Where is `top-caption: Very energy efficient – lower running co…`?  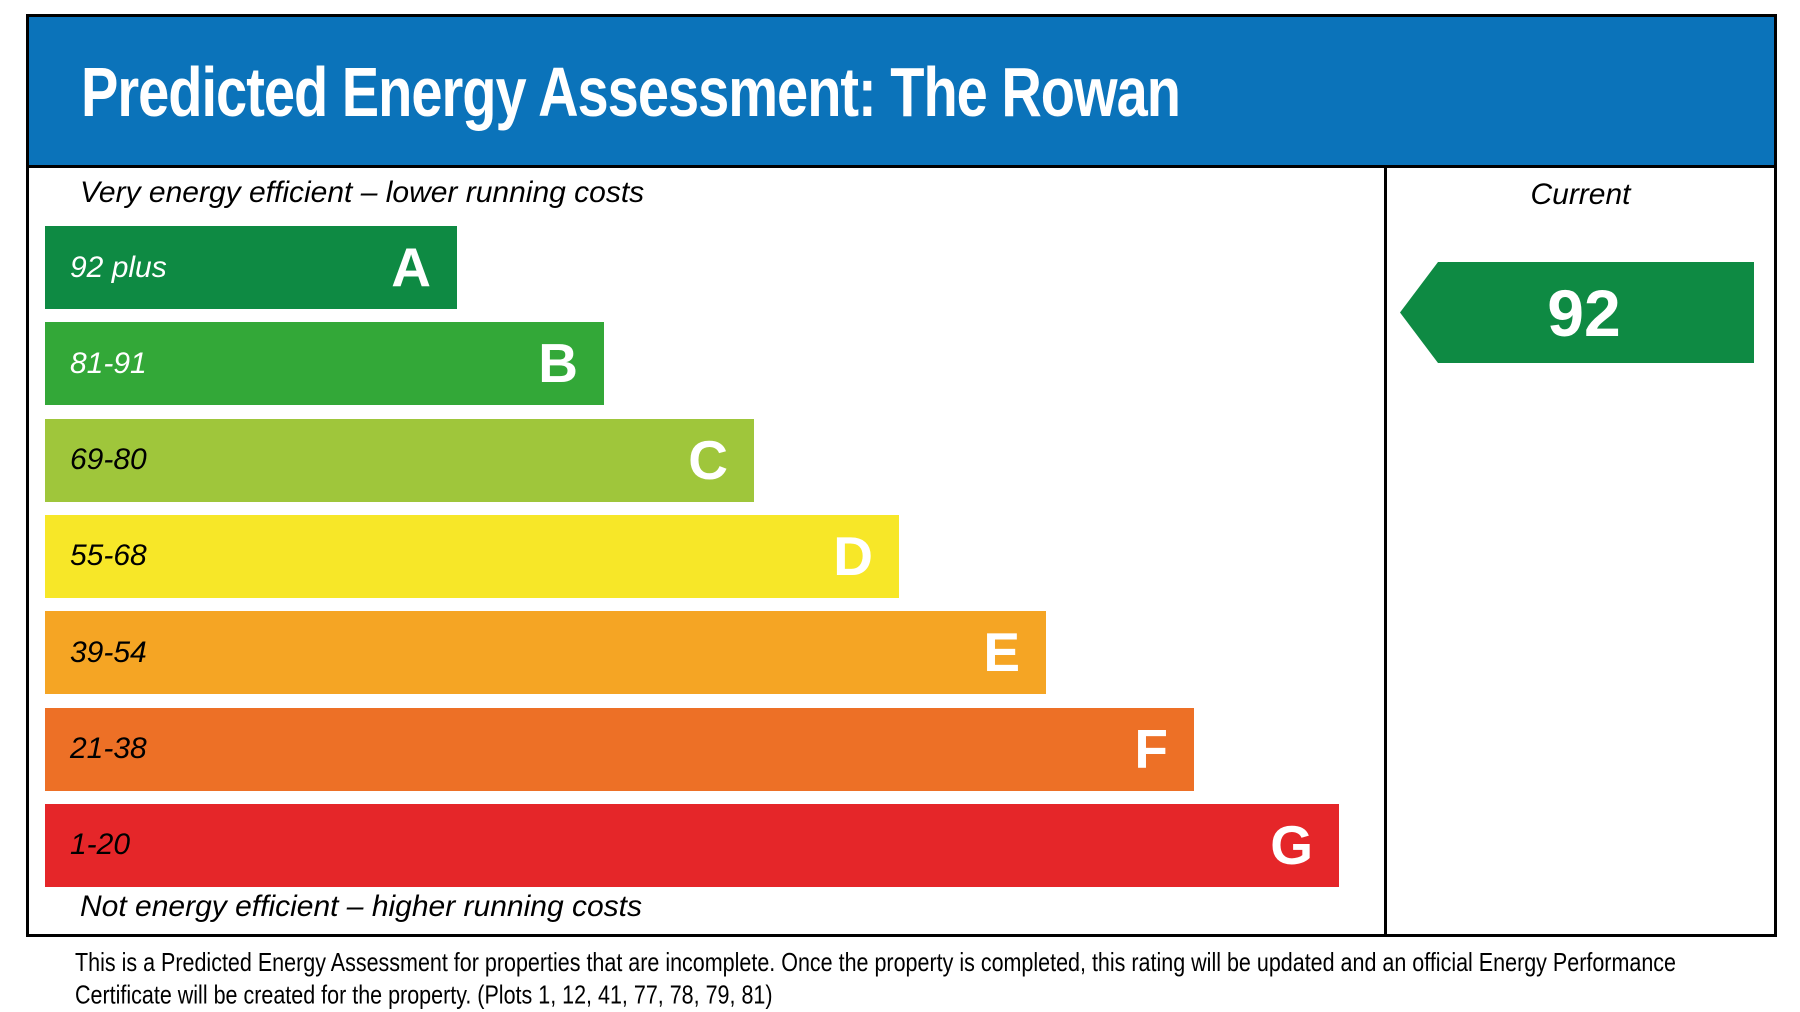 top-caption: Very energy efficient – lower running co… is located at coordinates (362, 192).